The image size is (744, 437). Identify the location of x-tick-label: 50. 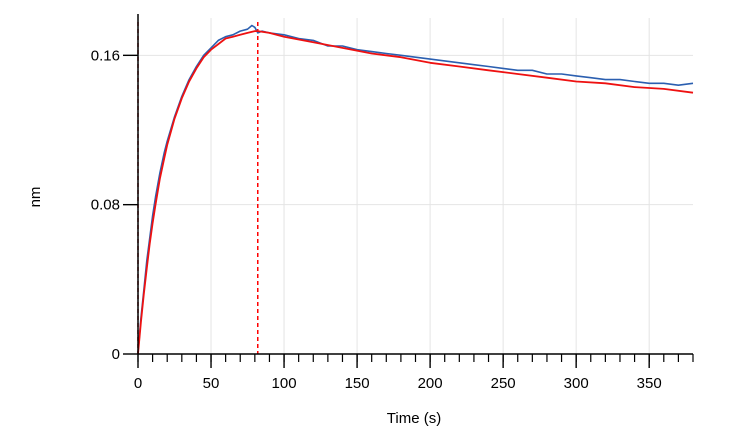
(211, 383).